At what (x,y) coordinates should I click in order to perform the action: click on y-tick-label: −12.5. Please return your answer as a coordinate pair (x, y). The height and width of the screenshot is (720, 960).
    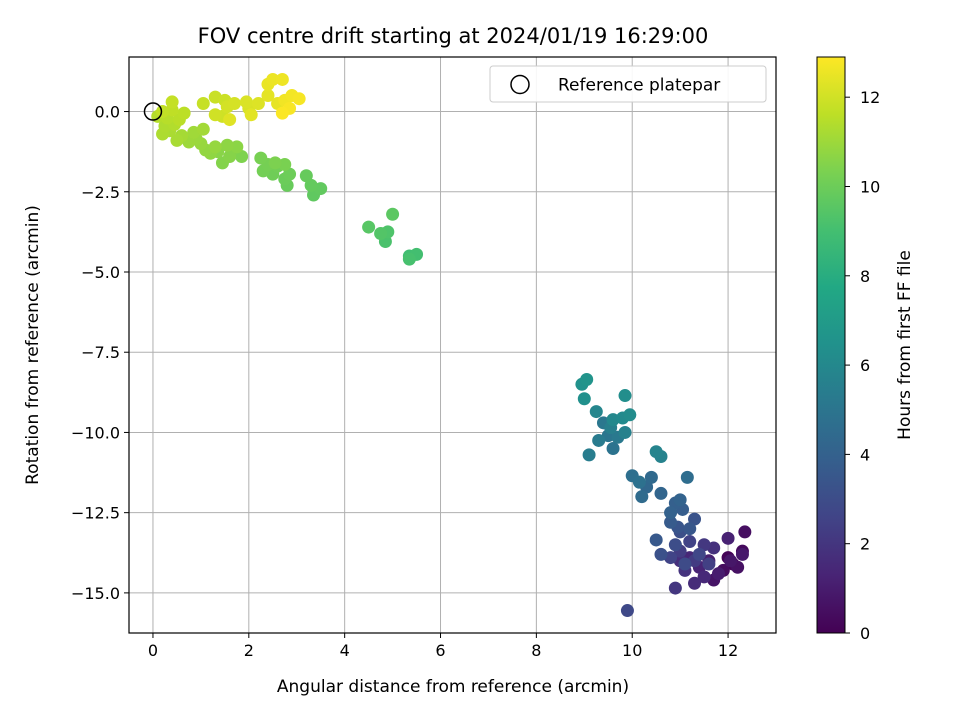
    Looking at the image, I should click on (95, 513).